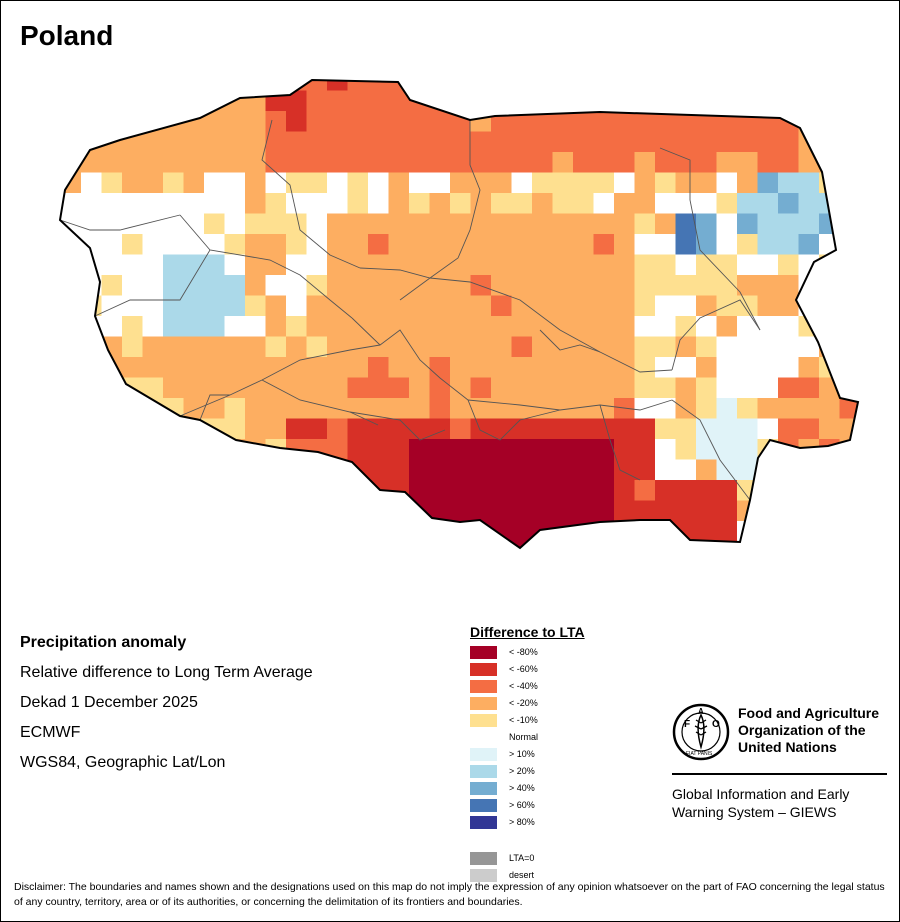  Describe the element at coordinates (523, 686) in the screenshot. I see `legend-label: < -40%` at that location.